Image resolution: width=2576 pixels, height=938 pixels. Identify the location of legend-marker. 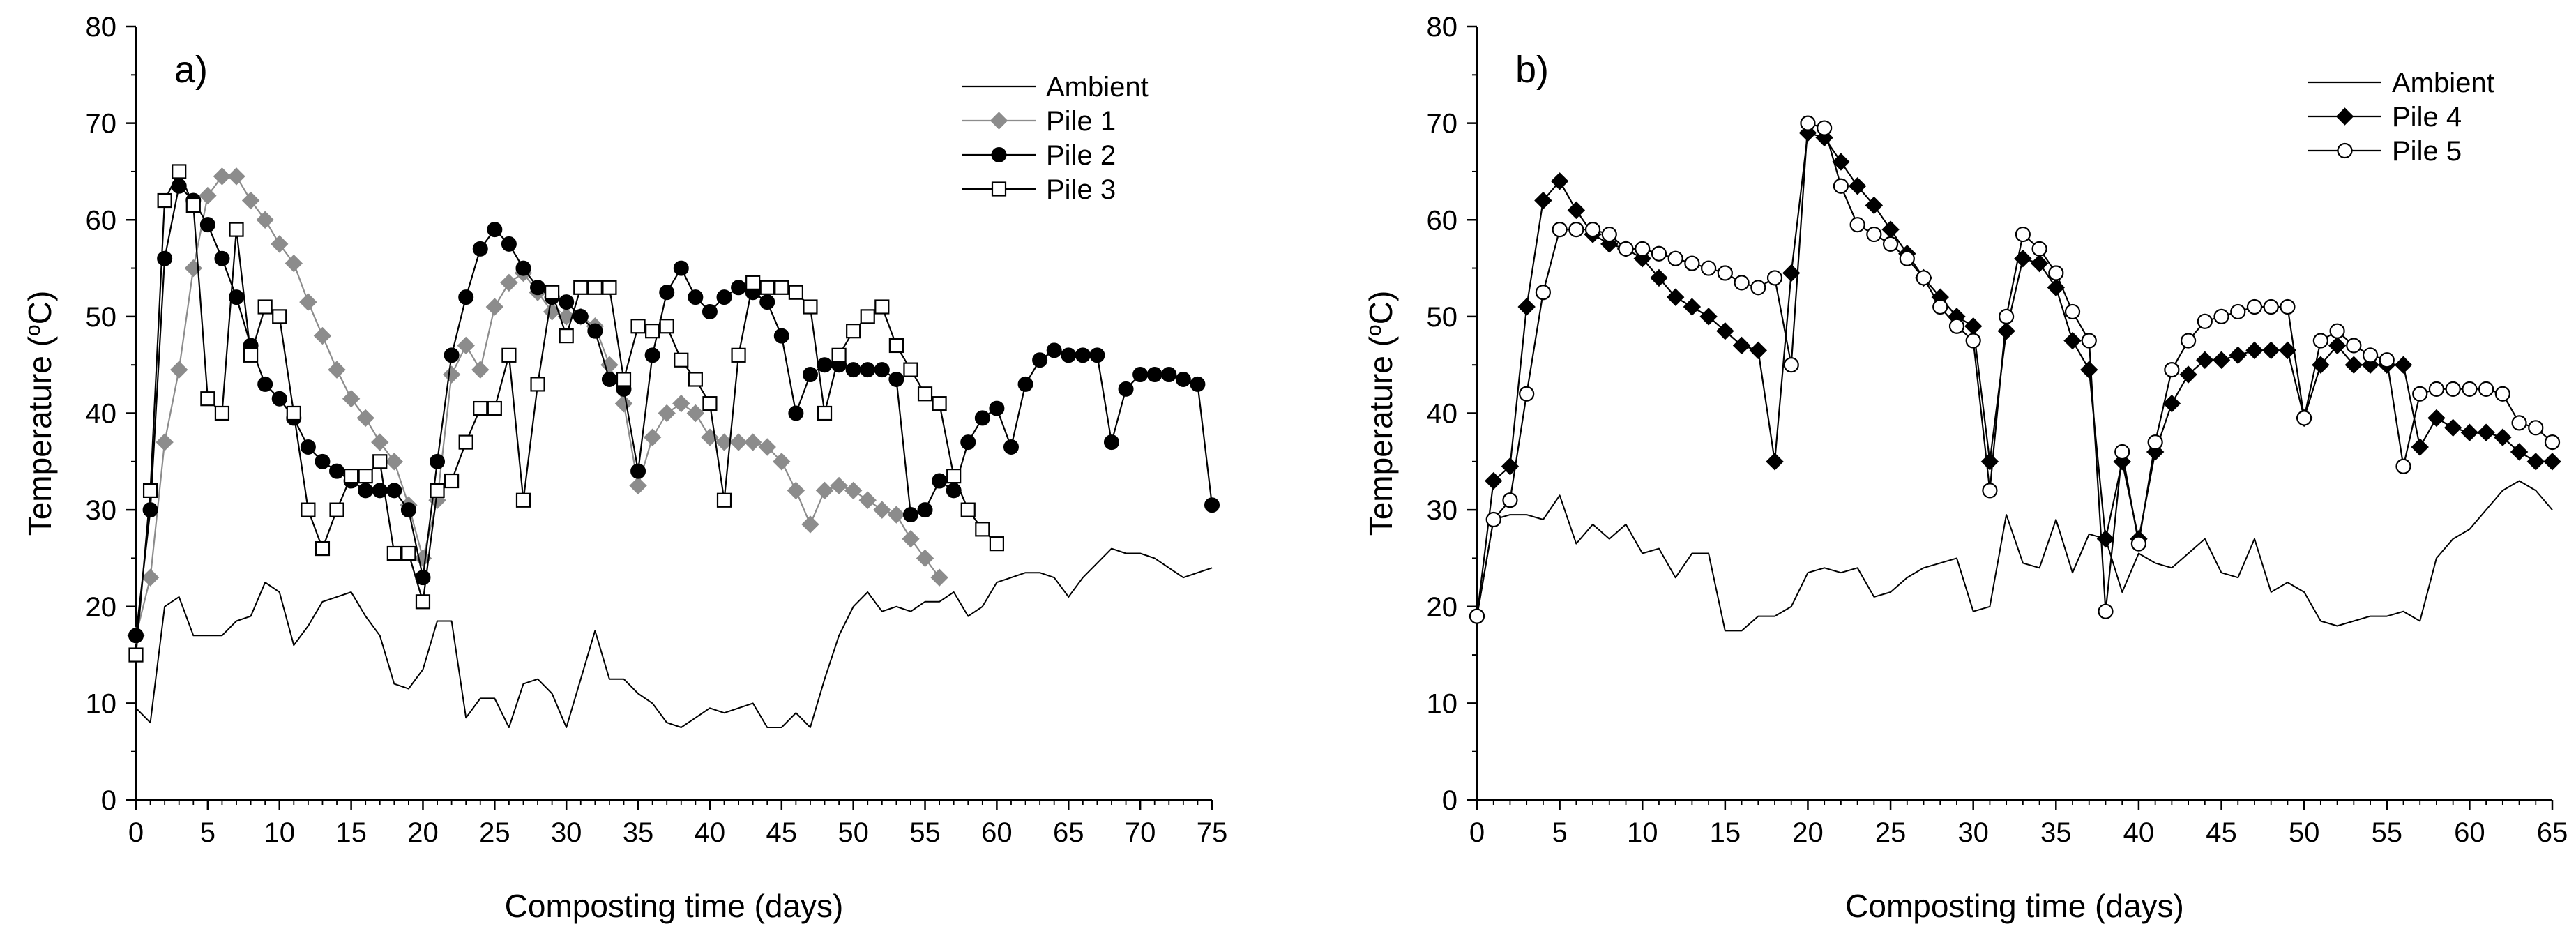
(2344, 116).